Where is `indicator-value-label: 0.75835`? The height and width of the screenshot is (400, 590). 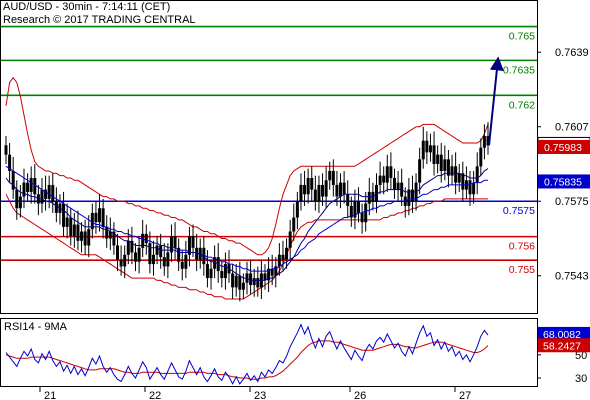 indicator-value-label: 0.75835 is located at coordinates (563, 182).